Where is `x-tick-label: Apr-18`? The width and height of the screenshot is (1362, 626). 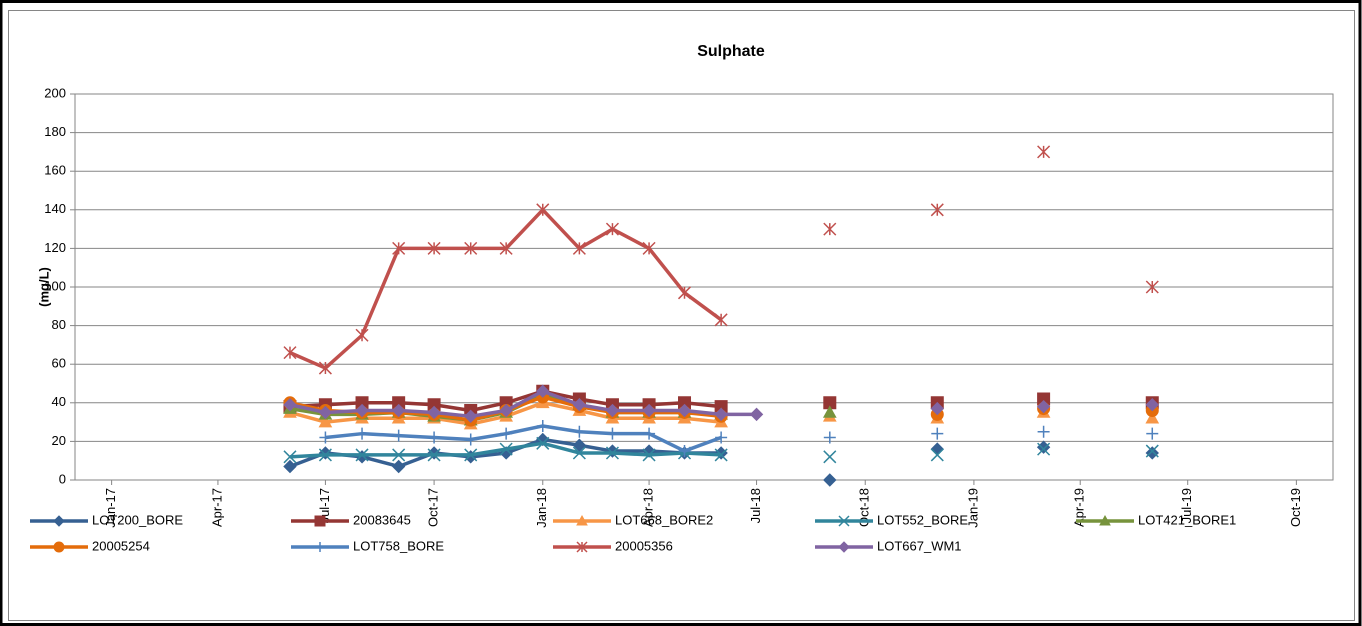
x-tick-label: Apr-18 is located at coordinates (648, 507).